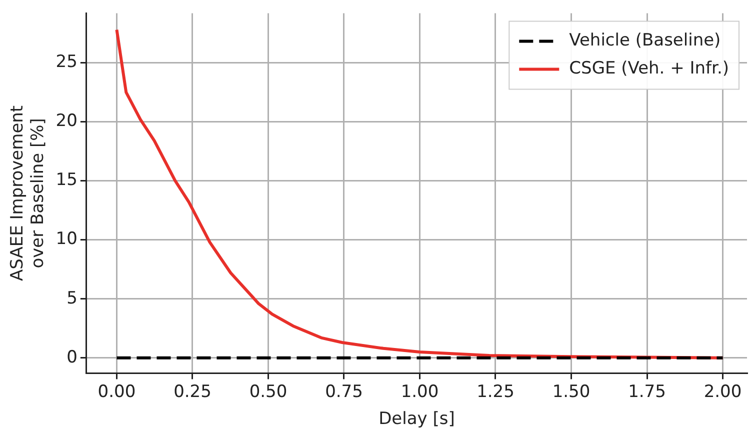 This screenshot has width=749, height=438. I want to click on legend-label: Vehicle (Baseline), so click(645, 40).